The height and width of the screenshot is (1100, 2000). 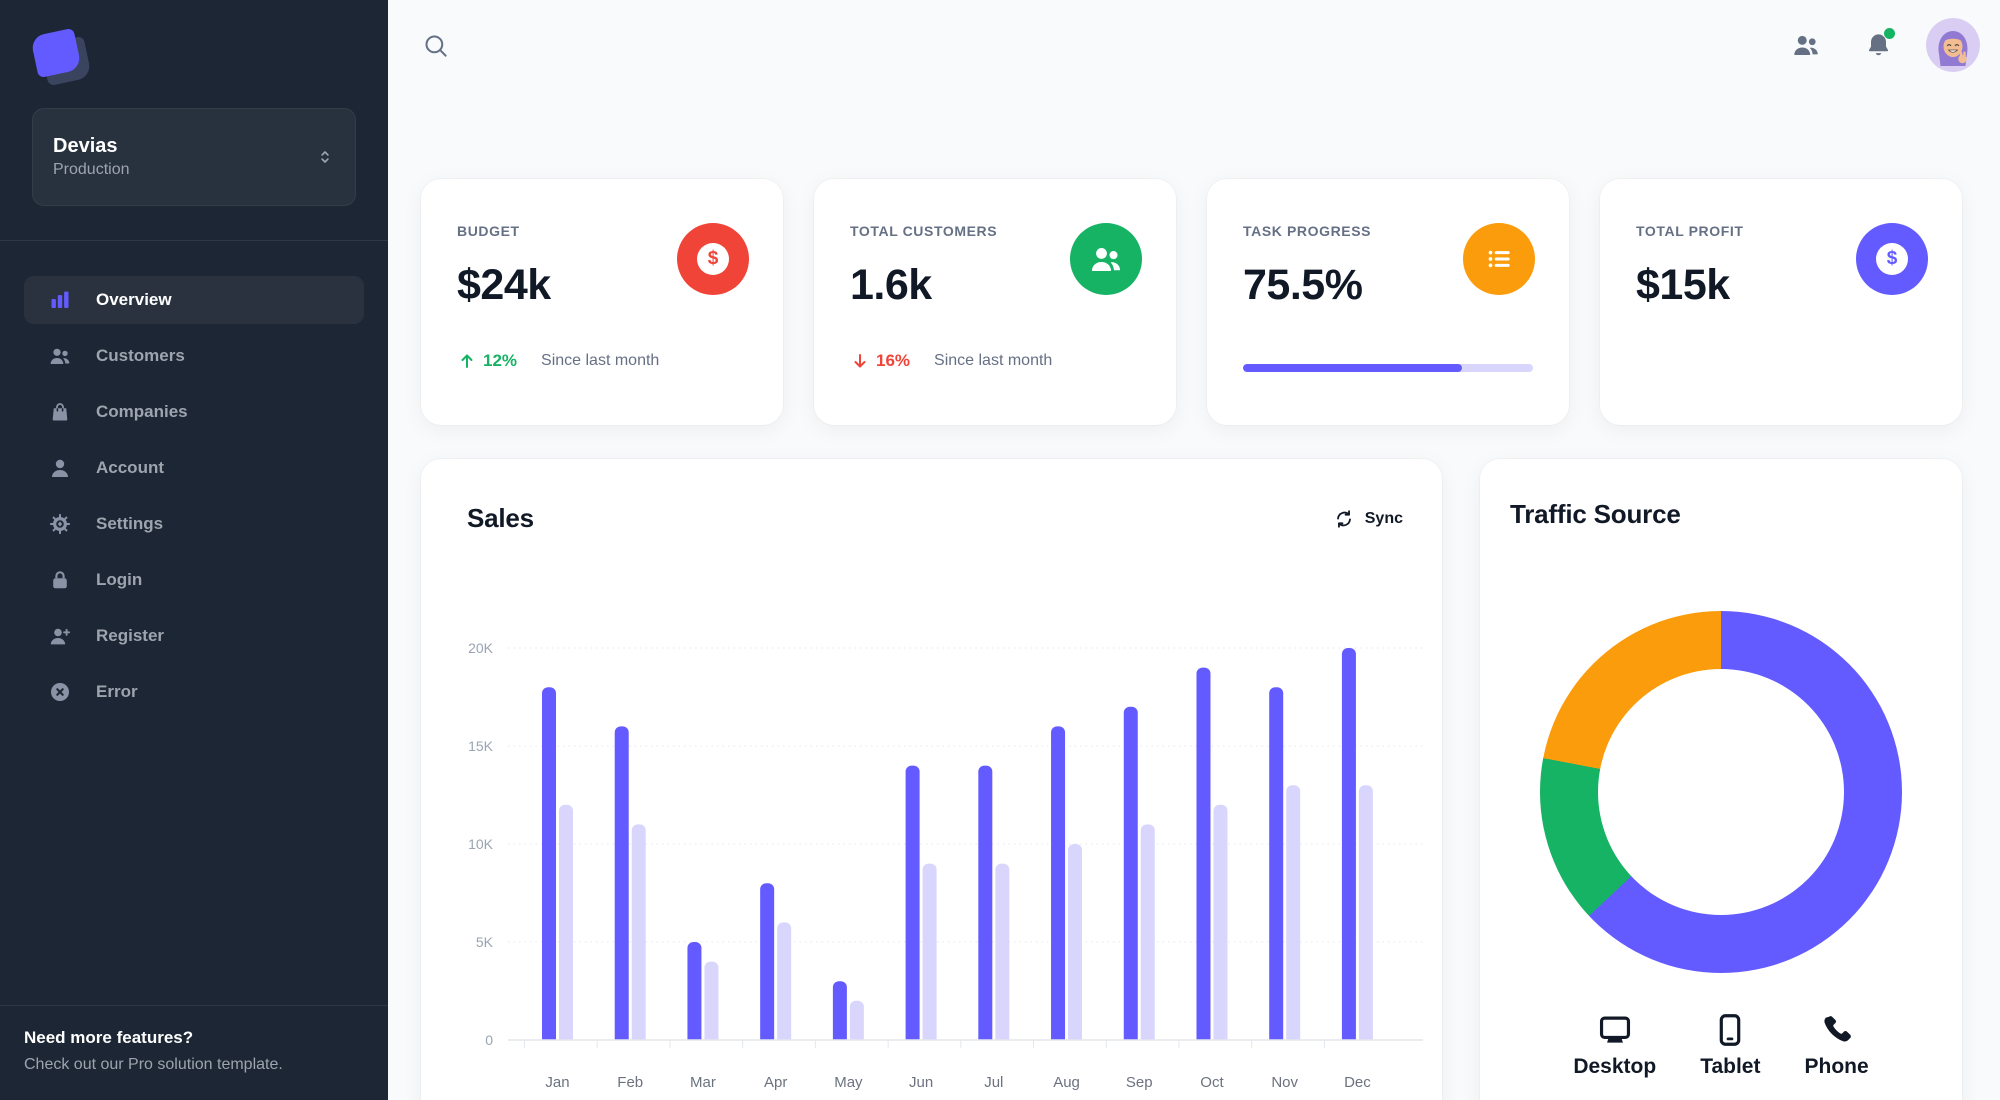 I want to click on trend-value: 12%, so click(x=500, y=360).